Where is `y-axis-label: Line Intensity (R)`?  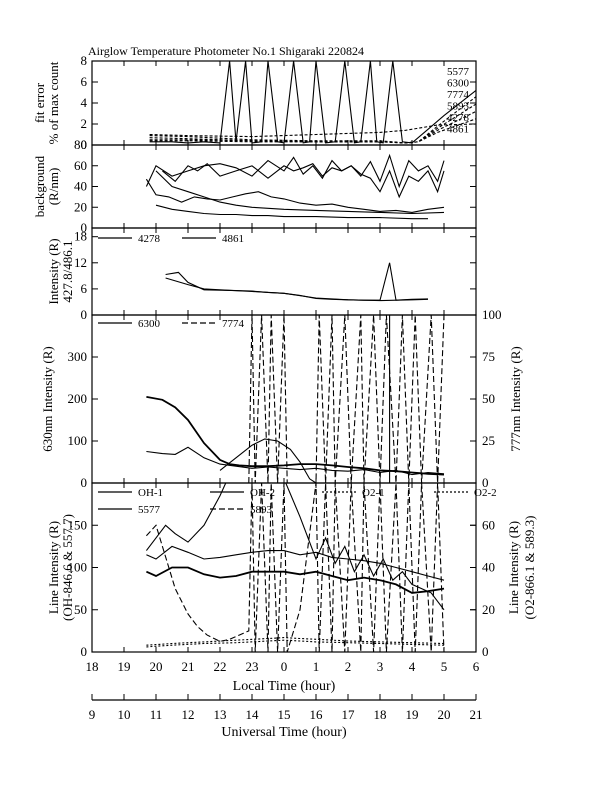 y-axis-label: Line Intensity (R) is located at coordinates (53, 567).